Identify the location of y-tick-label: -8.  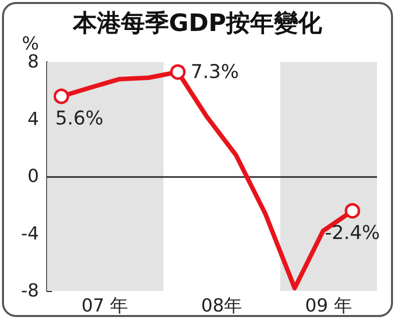
(30, 291).